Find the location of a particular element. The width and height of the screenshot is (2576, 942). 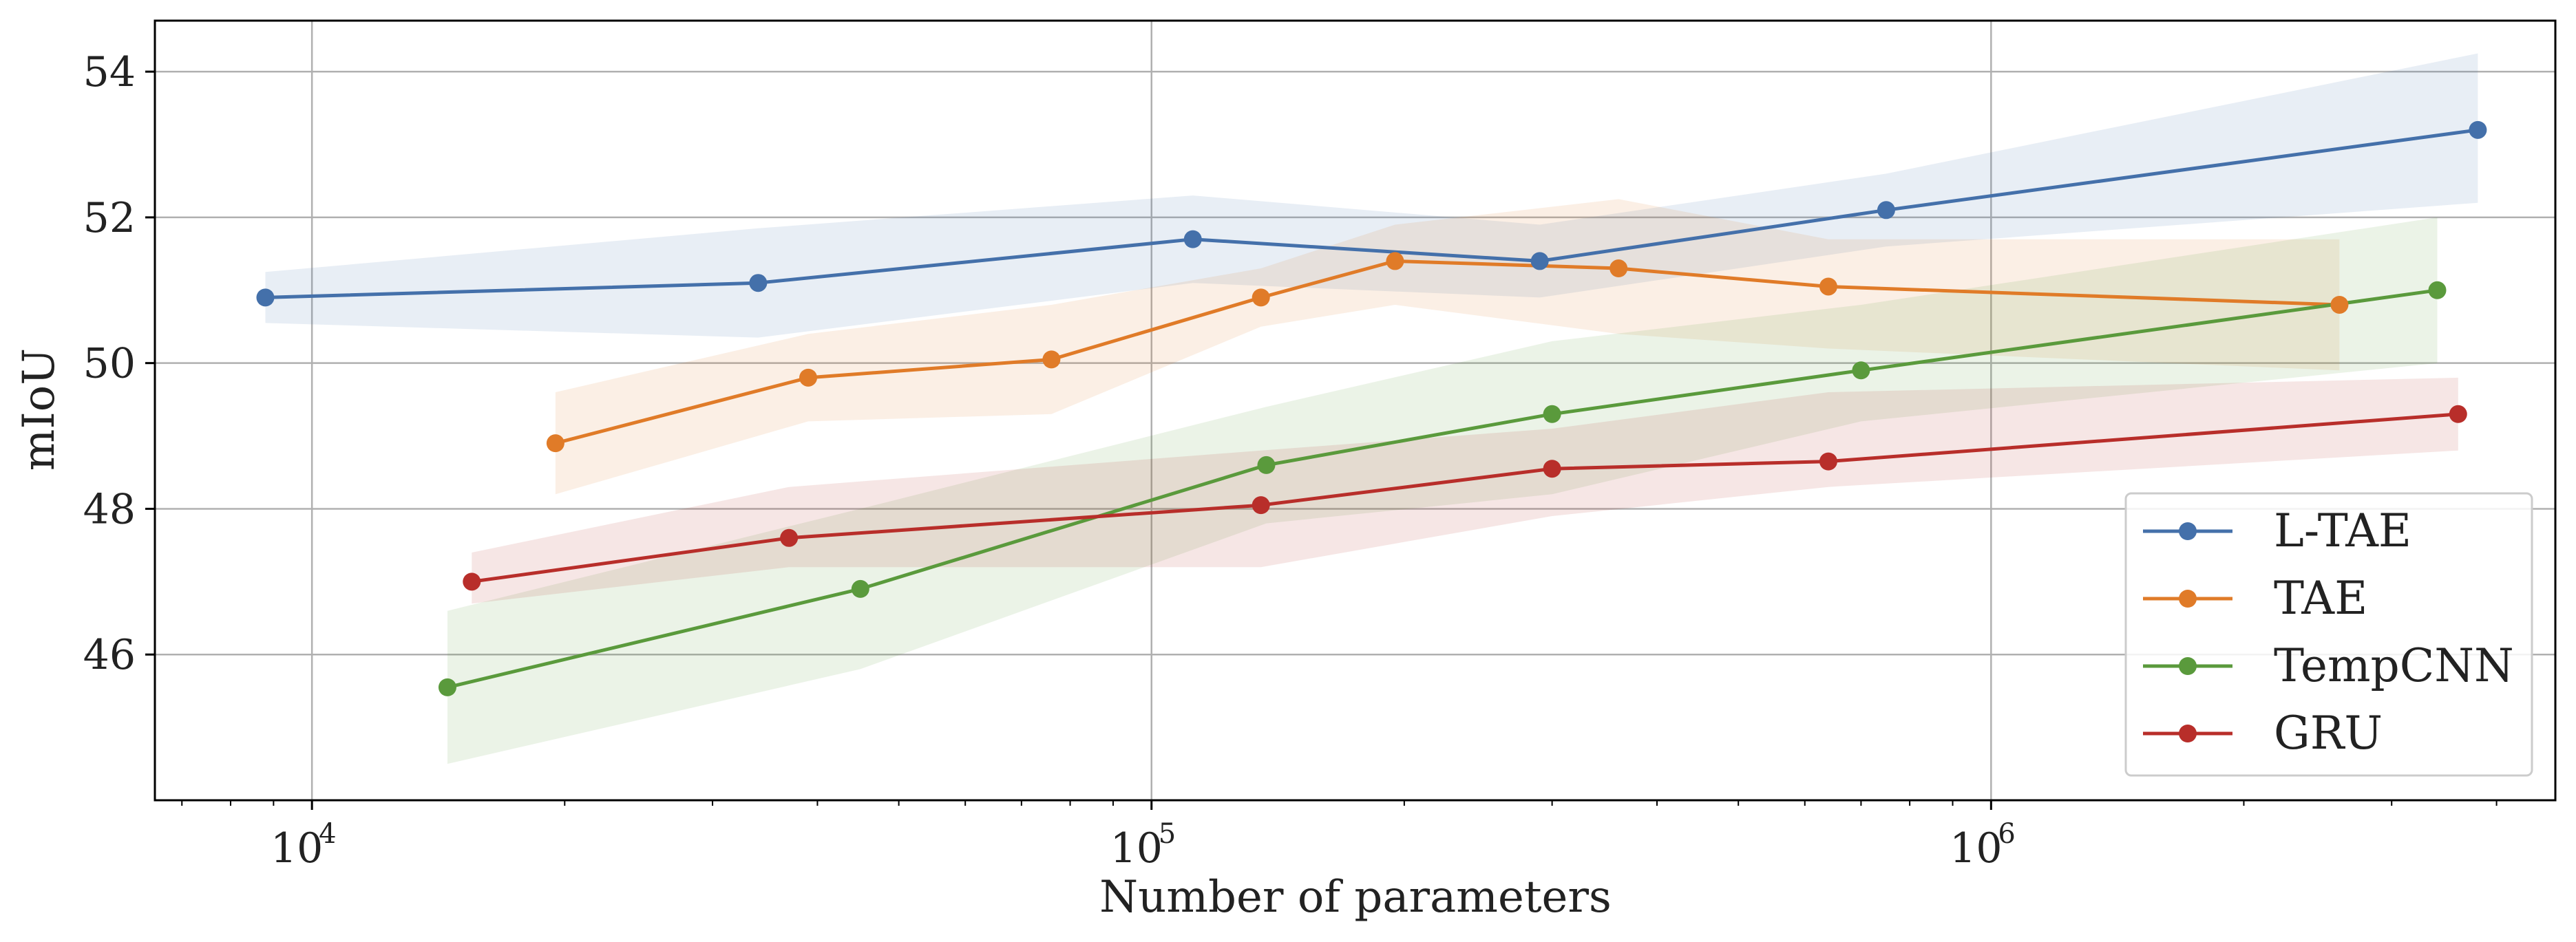

legend-box is located at coordinates (2329, 634).